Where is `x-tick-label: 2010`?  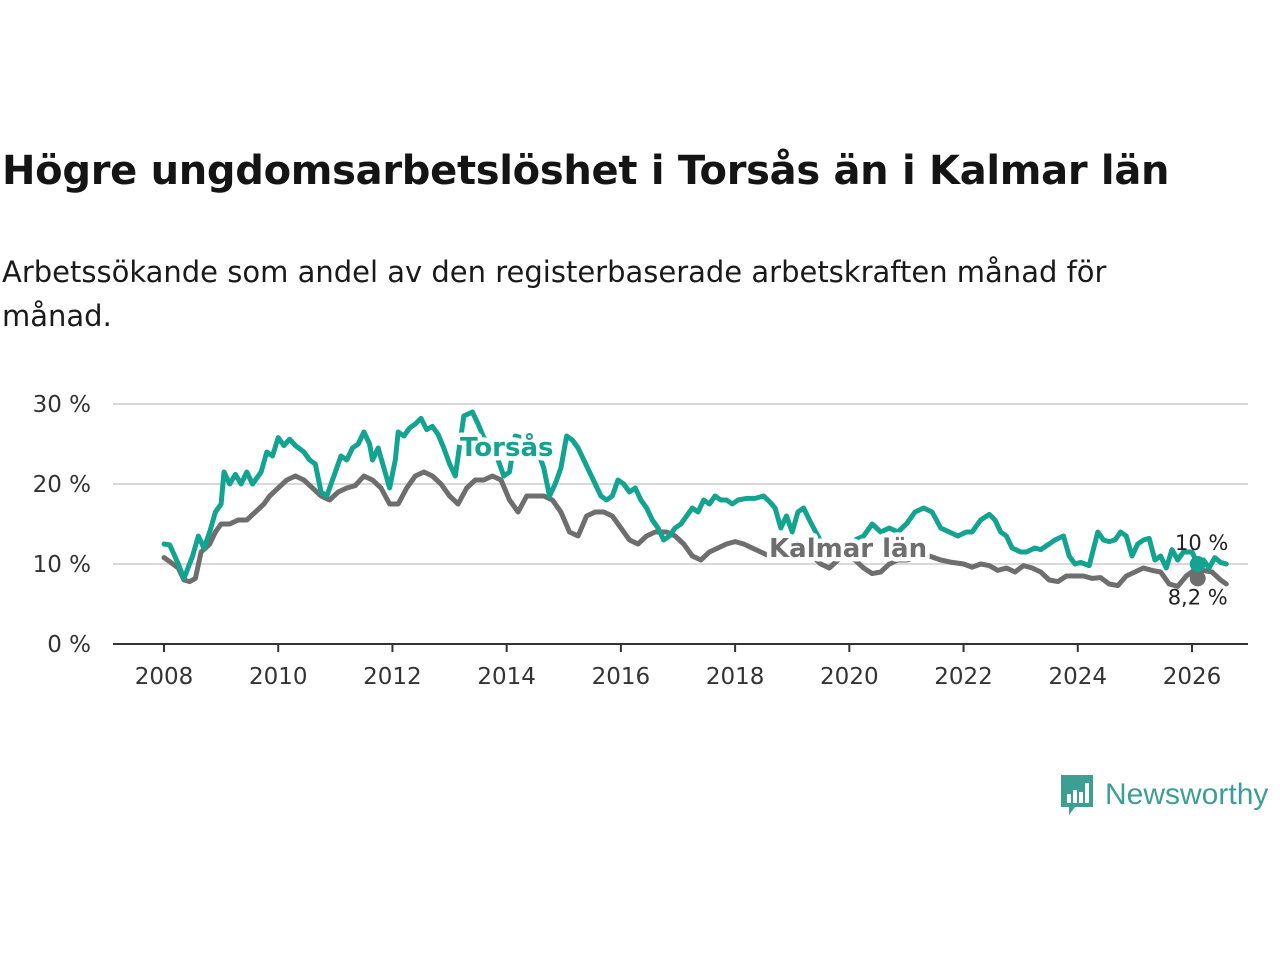 x-tick-label: 2010 is located at coordinates (278, 677).